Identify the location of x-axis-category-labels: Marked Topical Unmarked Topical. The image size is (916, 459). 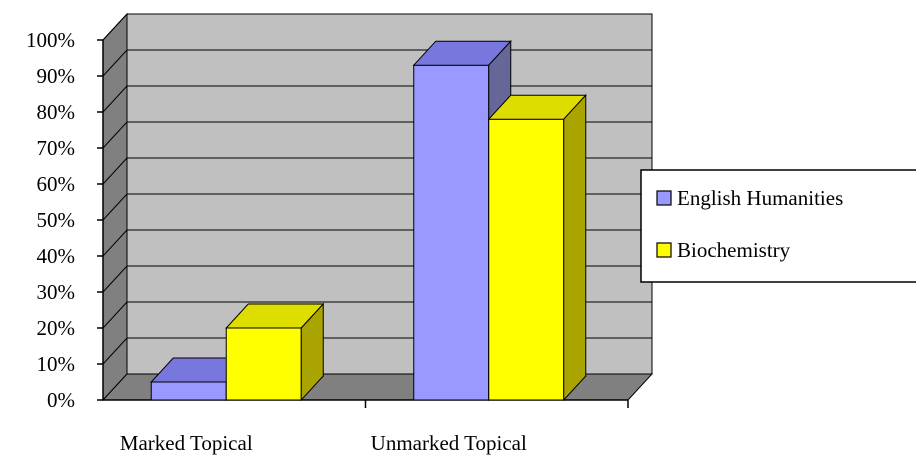
(323, 443).